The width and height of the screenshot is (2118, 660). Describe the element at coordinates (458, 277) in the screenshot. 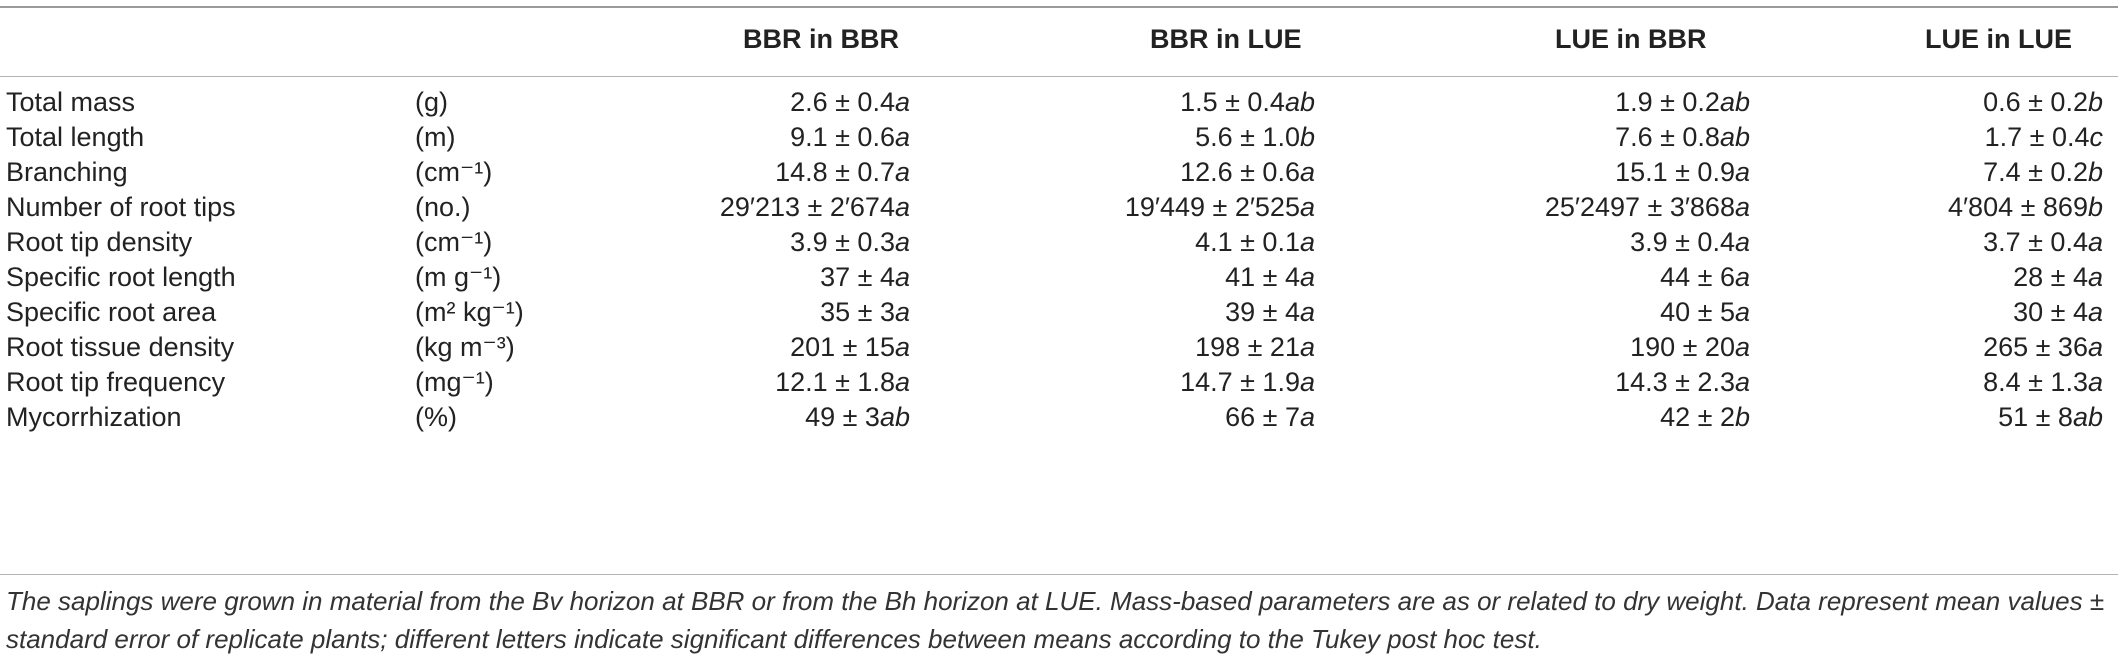

I see `parameter-unit: (m g⁻¹)` at that location.